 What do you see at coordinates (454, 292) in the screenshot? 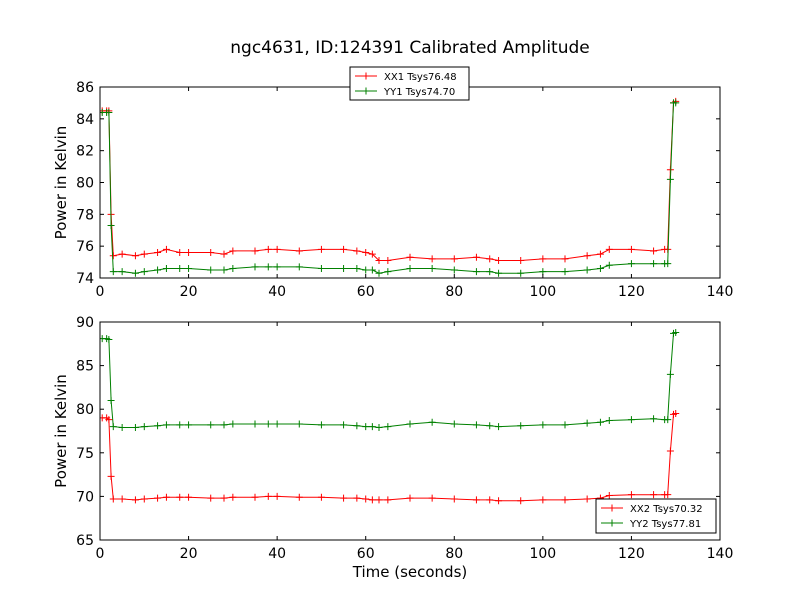
I see `x-tick-label: 80` at bounding box center [454, 292].